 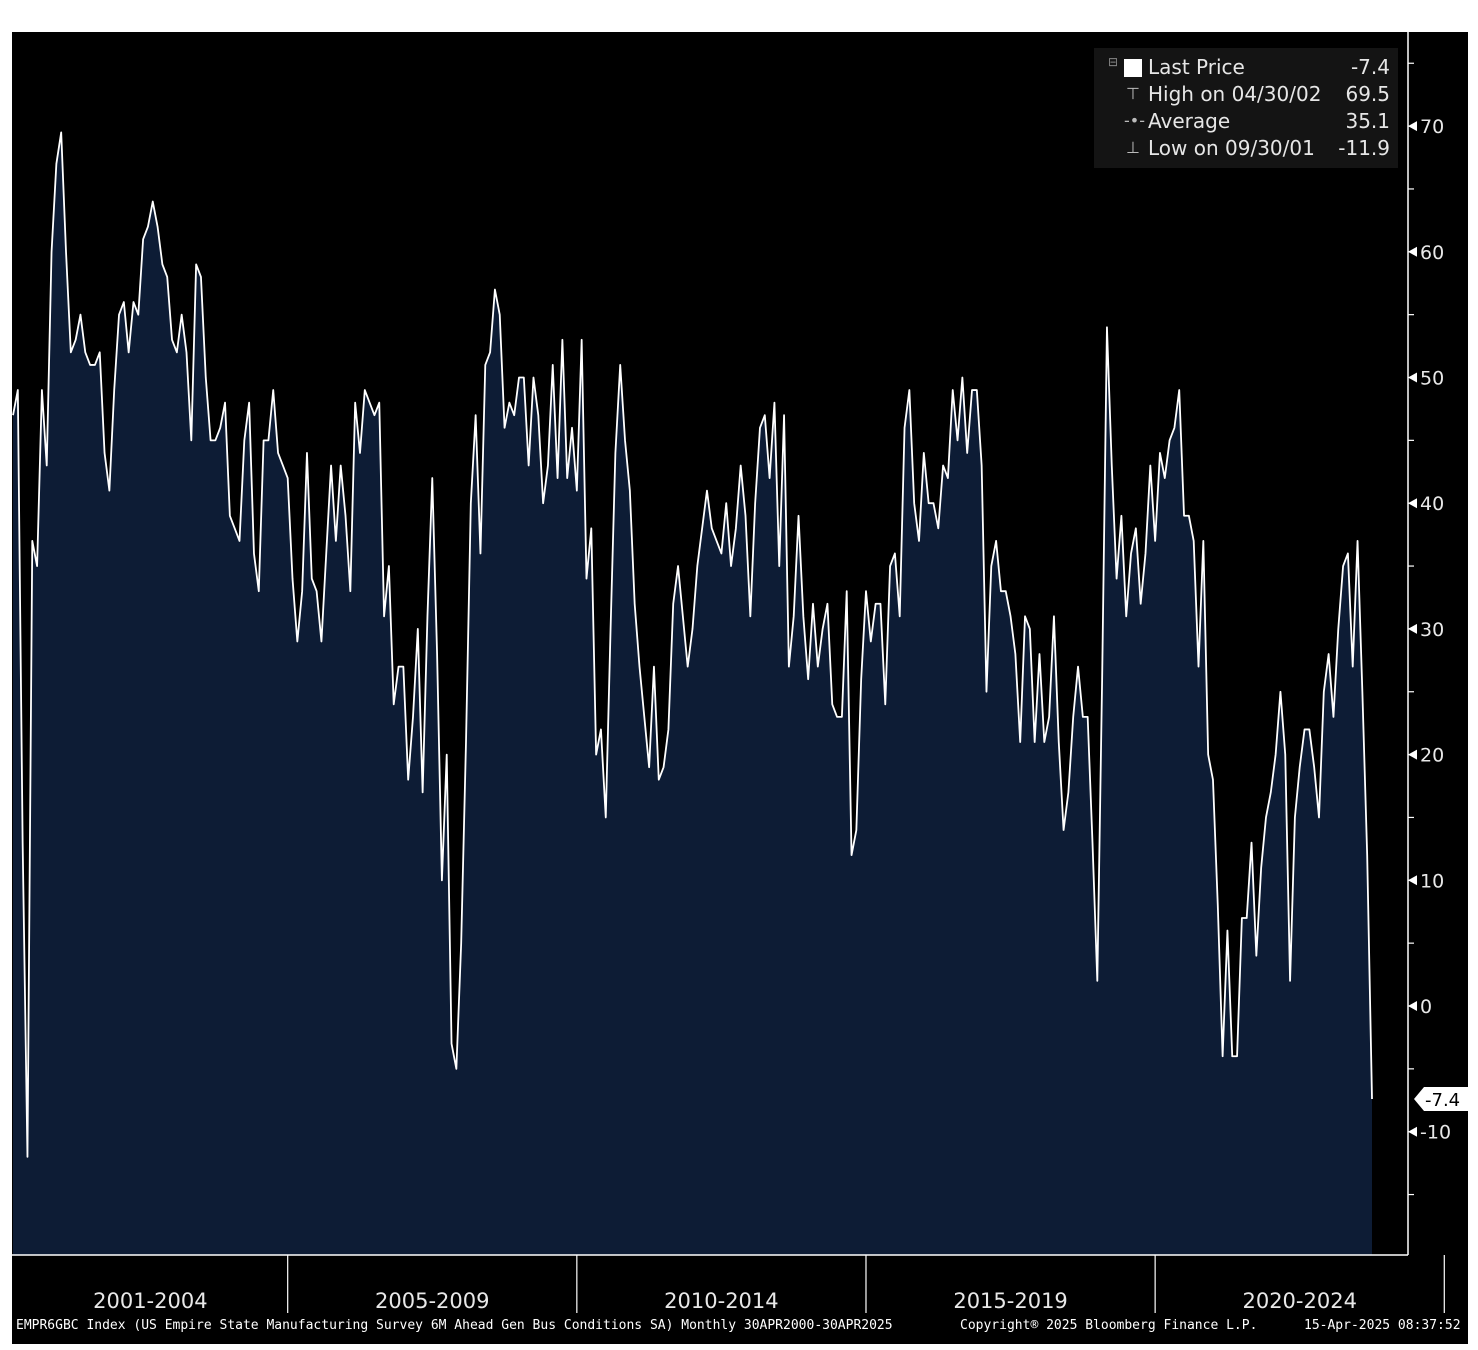 What do you see at coordinates (1435, 1133) in the screenshot?
I see `y-tick-label: -10` at bounding box center [1435, 1133].